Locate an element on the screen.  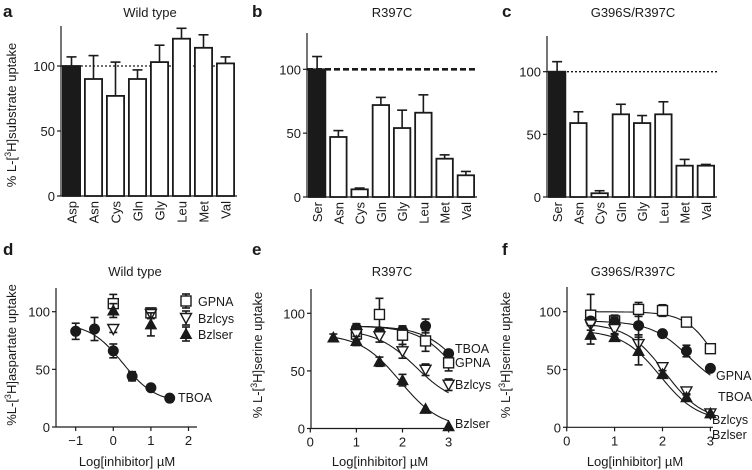
panel-letter: b is located at coordinates (257, 11).